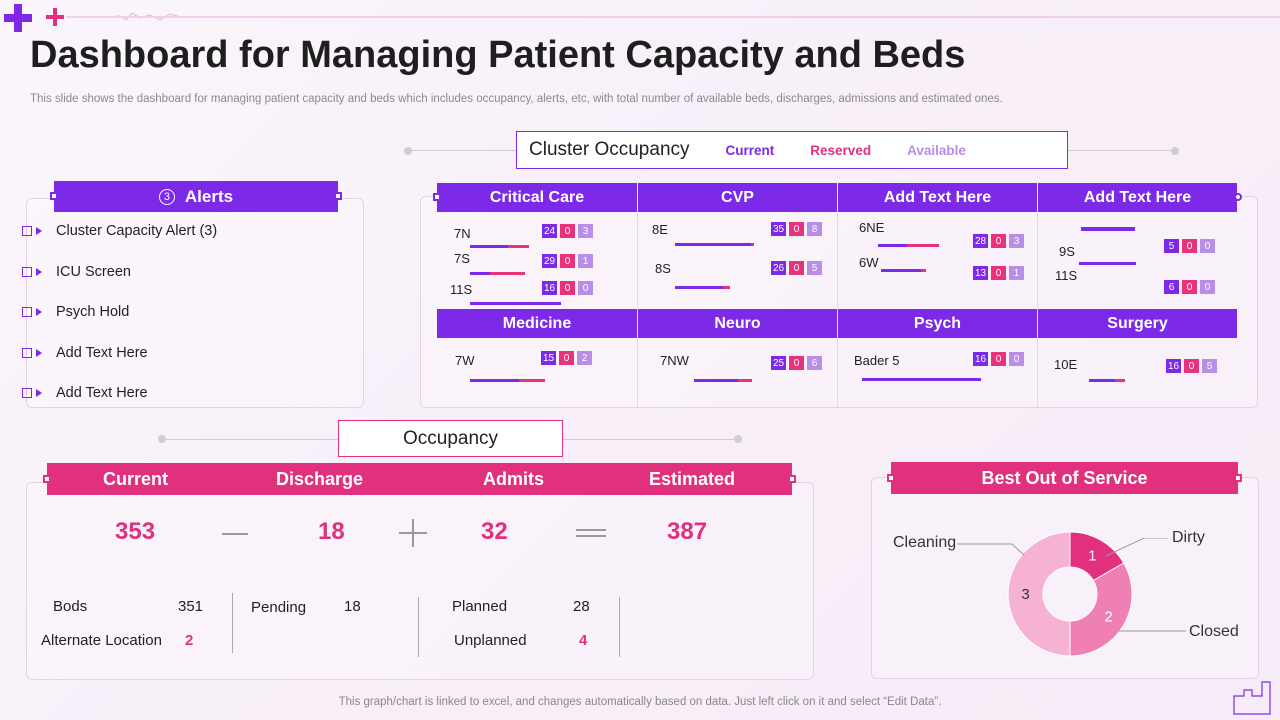  What do you see at coordinates (1025, 594) in the screenshot?
I see `donut-value-label: 3` at bounding box center [1025, 594].